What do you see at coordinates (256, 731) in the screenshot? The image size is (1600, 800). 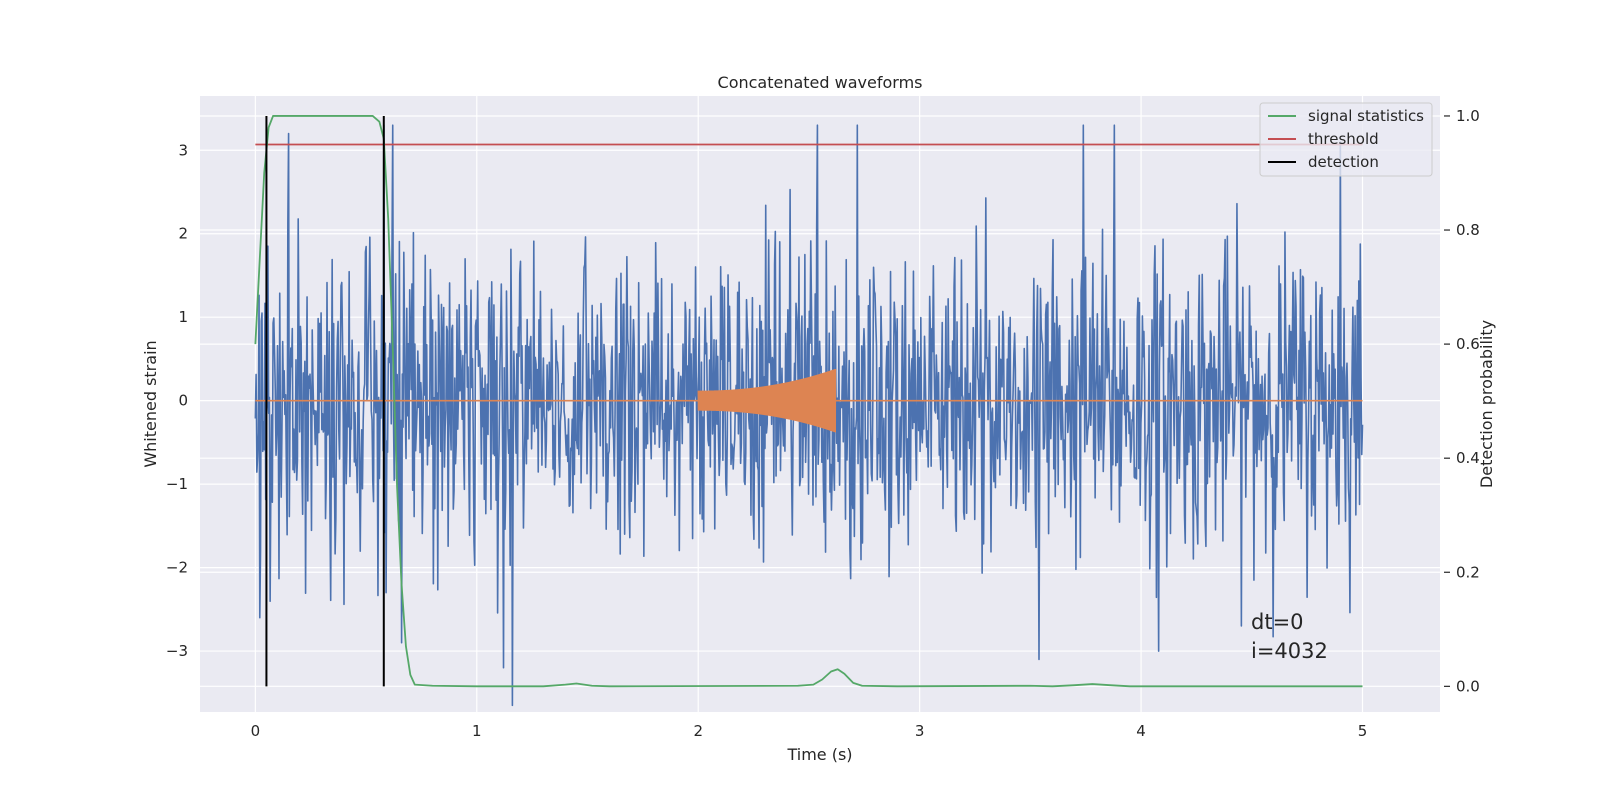 I see `x-tick-label: 0` at bounding box center [256, 731].